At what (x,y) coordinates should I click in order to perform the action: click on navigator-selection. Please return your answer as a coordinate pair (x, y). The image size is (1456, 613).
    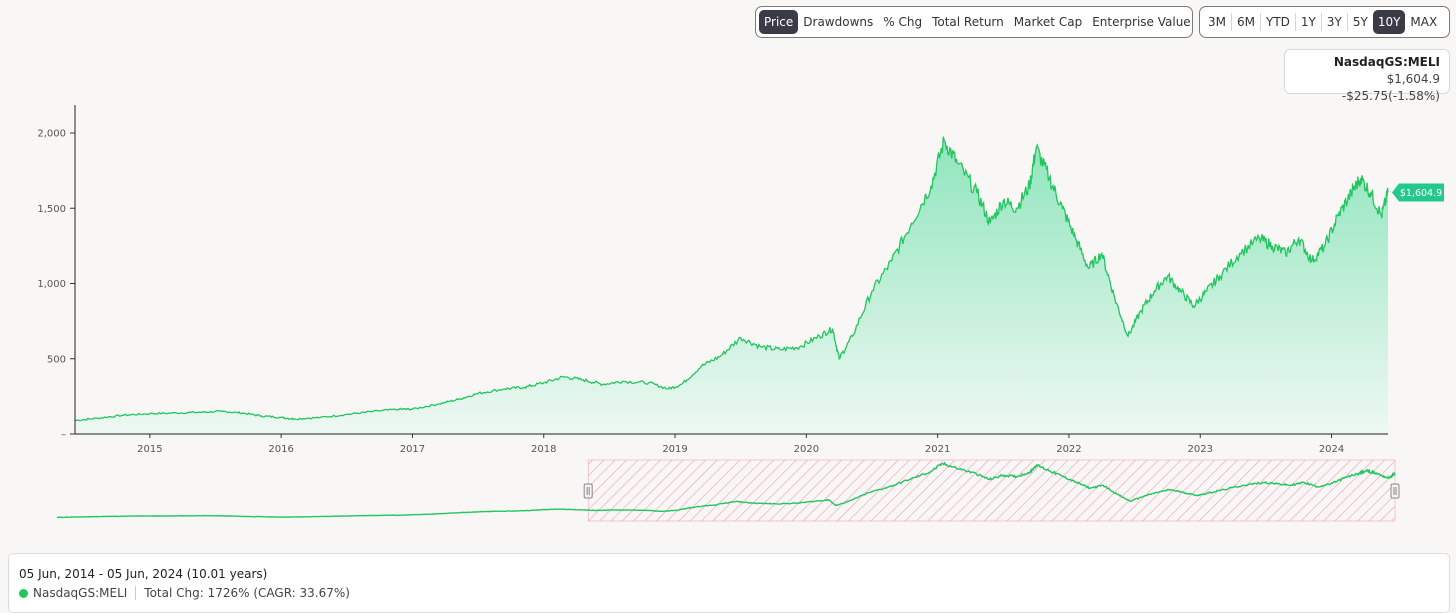
    Looking at the image, I should click on (991, 490).